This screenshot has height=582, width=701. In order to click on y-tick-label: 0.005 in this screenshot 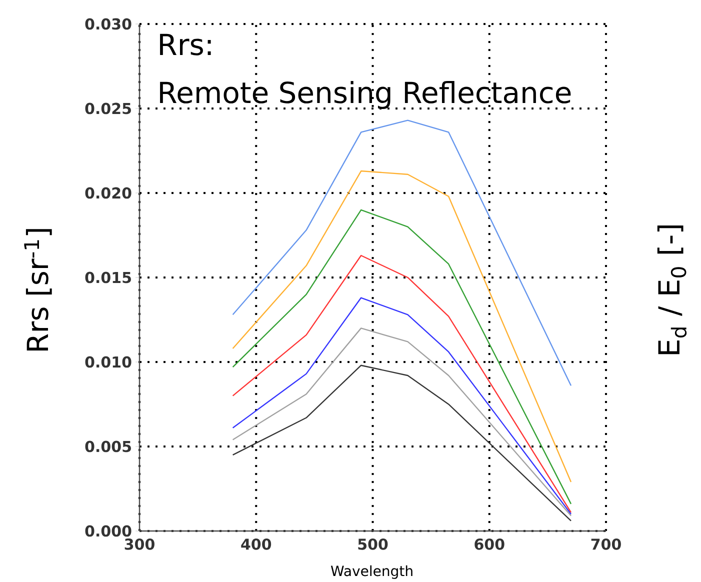, I will do `click(108, 446)`.